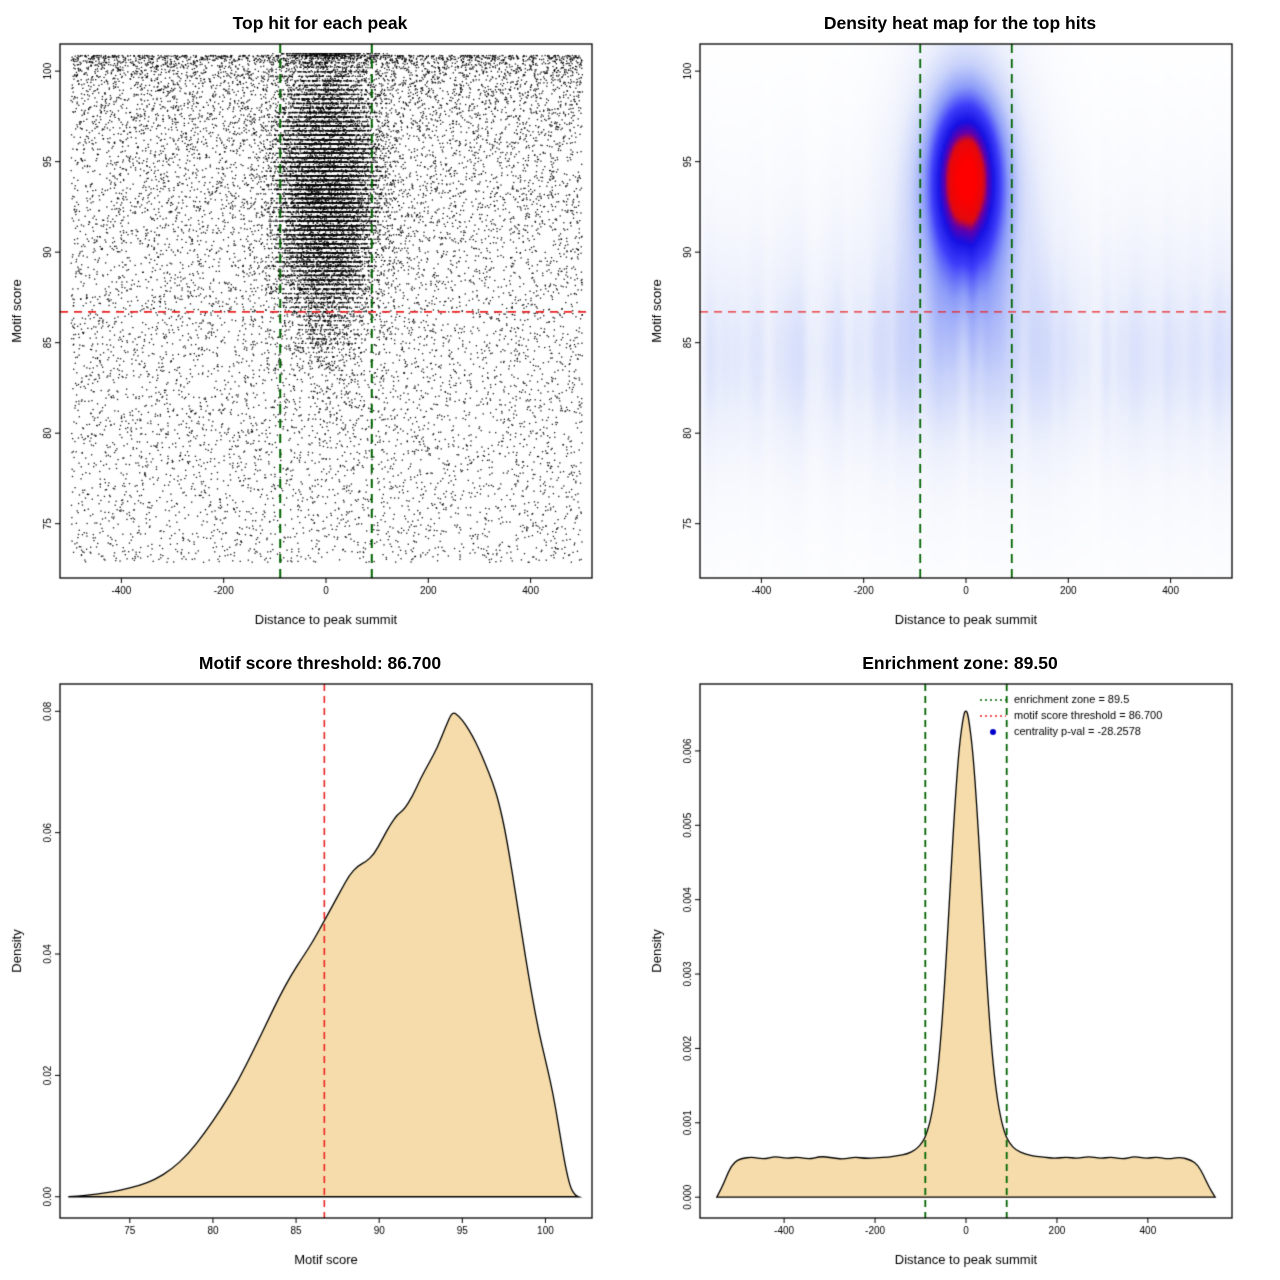 This screenshot has width=1280, height=1280. What do you see at coordinates (320, 23) in the screenshot?
I see `scatter-title: Top hit for each peak` at bounding box center [320, 23].